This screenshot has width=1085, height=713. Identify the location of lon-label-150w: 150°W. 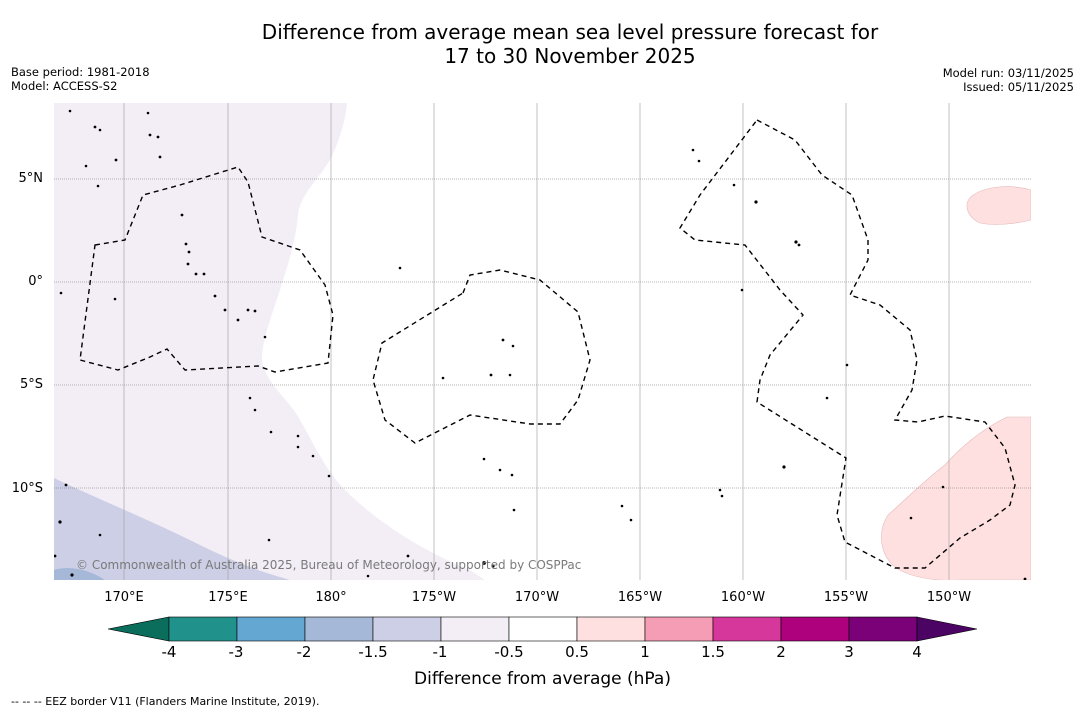
(949, 597).